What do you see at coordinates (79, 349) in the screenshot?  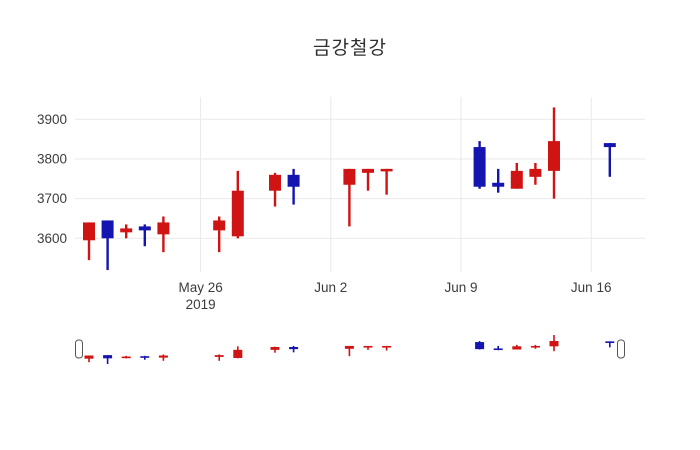 I see `rangeslider-left-handle` at bounding box center [79, 349].